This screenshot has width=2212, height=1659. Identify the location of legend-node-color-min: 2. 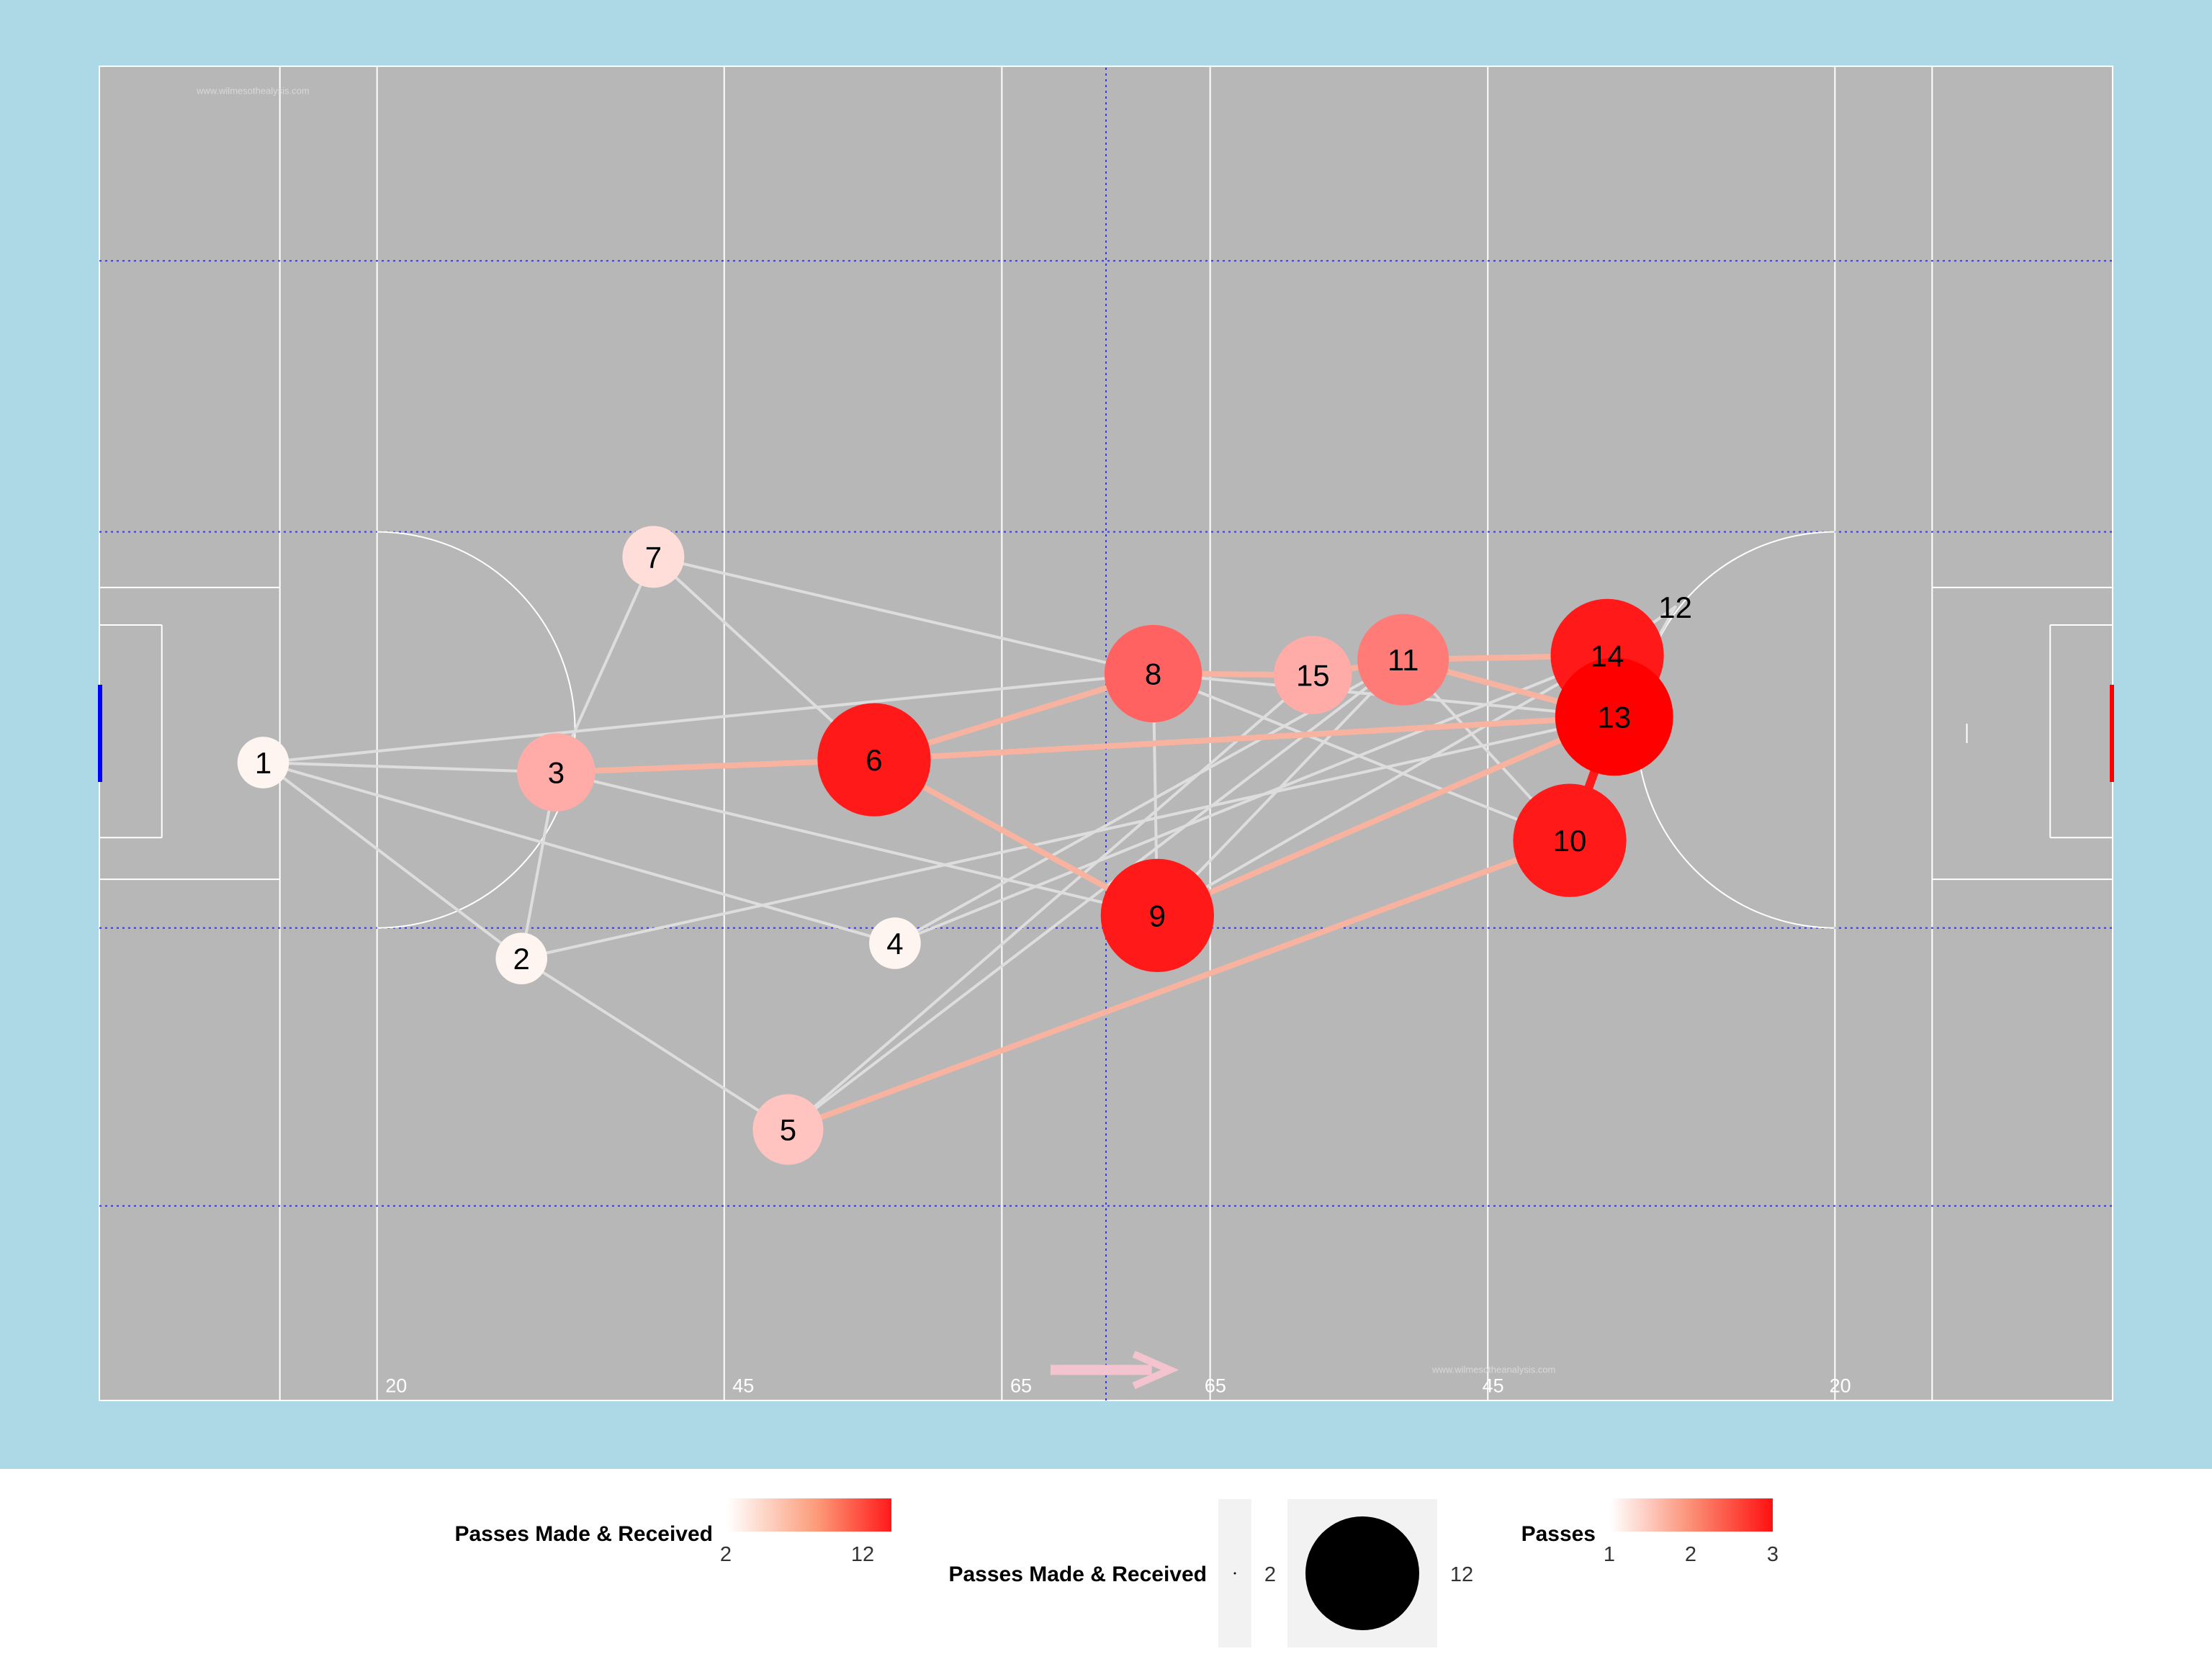
(726, 1555).